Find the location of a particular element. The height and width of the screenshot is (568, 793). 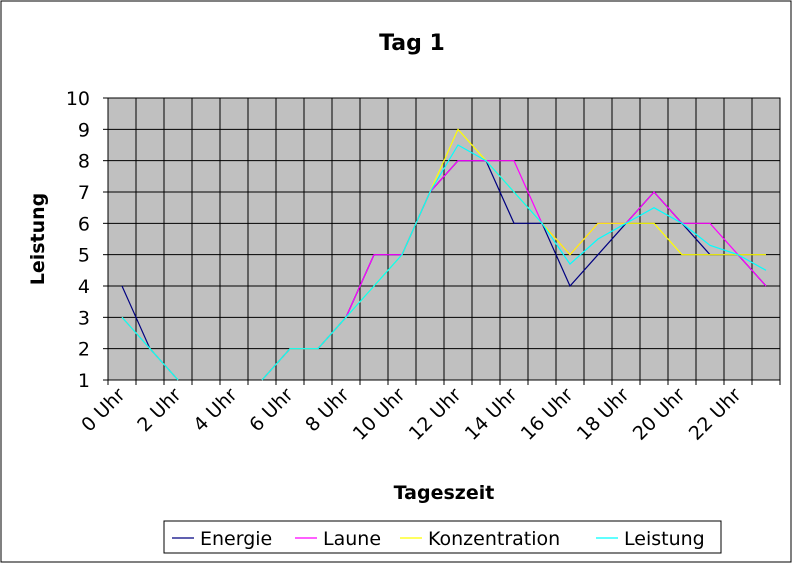

chart-title: Tag 1 is located at coordinates (412, 43).